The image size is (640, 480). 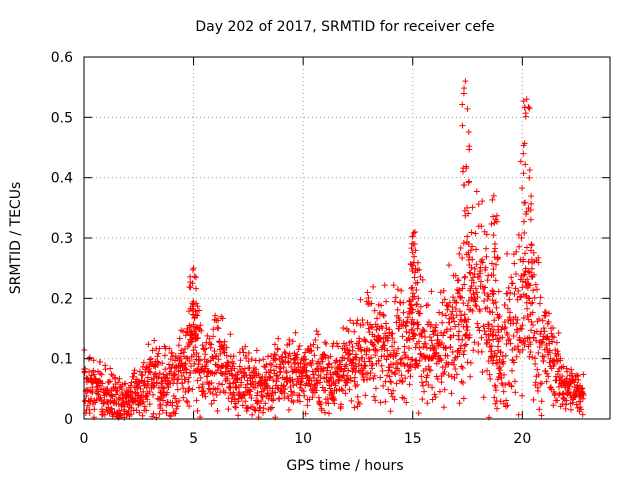 I want to click on x-tick-label: 15, so click(x=413, y=439).